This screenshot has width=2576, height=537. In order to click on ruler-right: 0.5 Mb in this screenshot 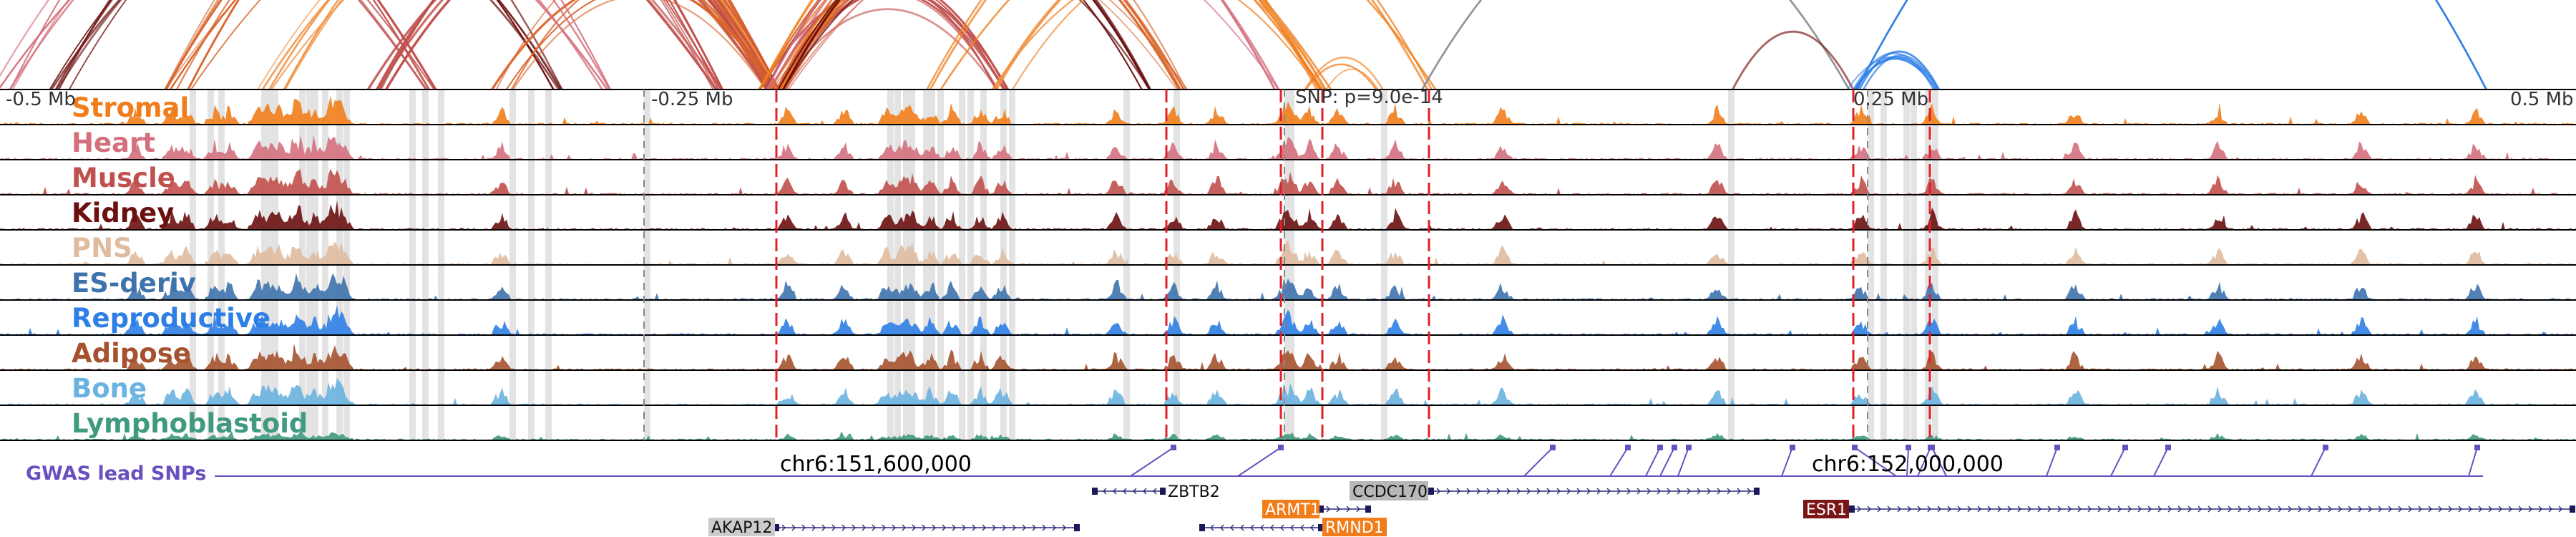, I will do `click(2542, 99)`.